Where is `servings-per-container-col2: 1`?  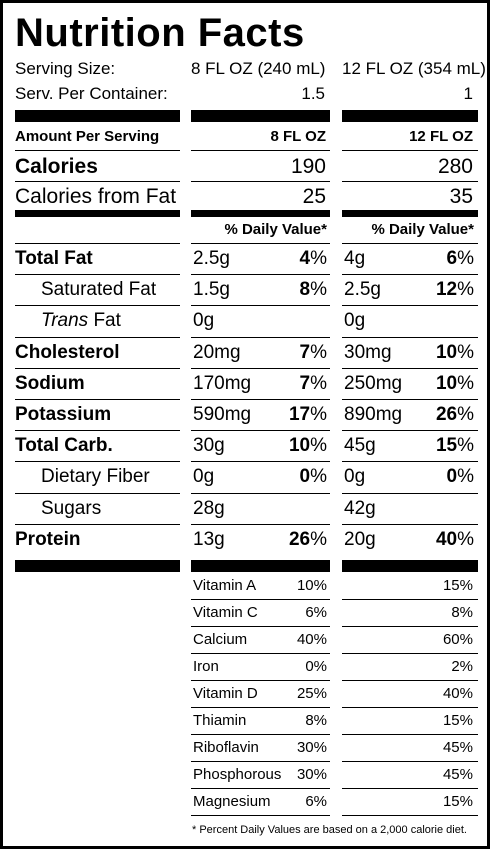
servings-per-container-col2: 1 is located at coordinates (468, 93).